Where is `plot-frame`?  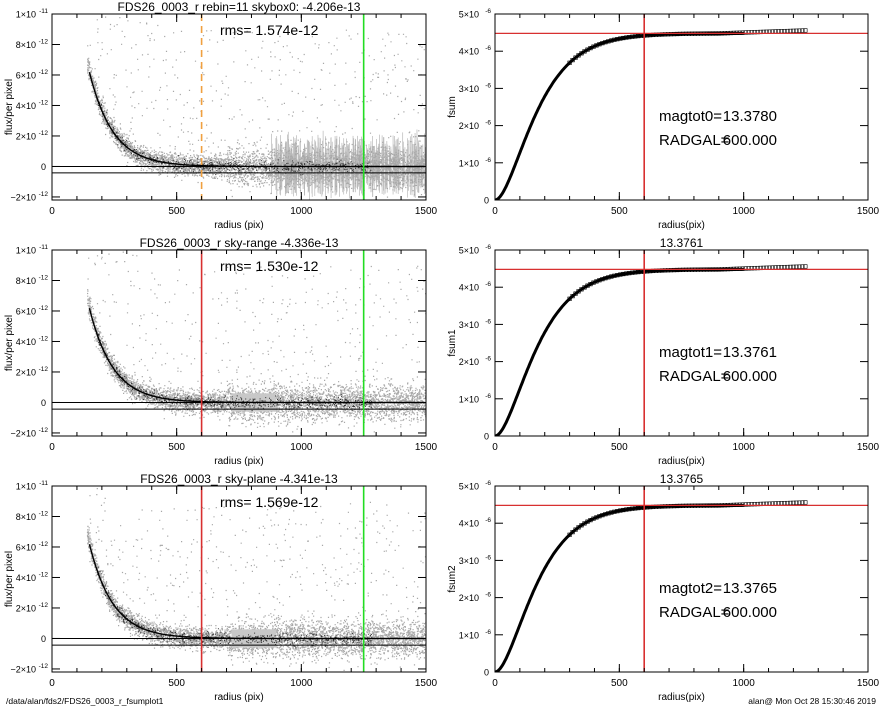 plot-frame is located at coordinates (681, 107).